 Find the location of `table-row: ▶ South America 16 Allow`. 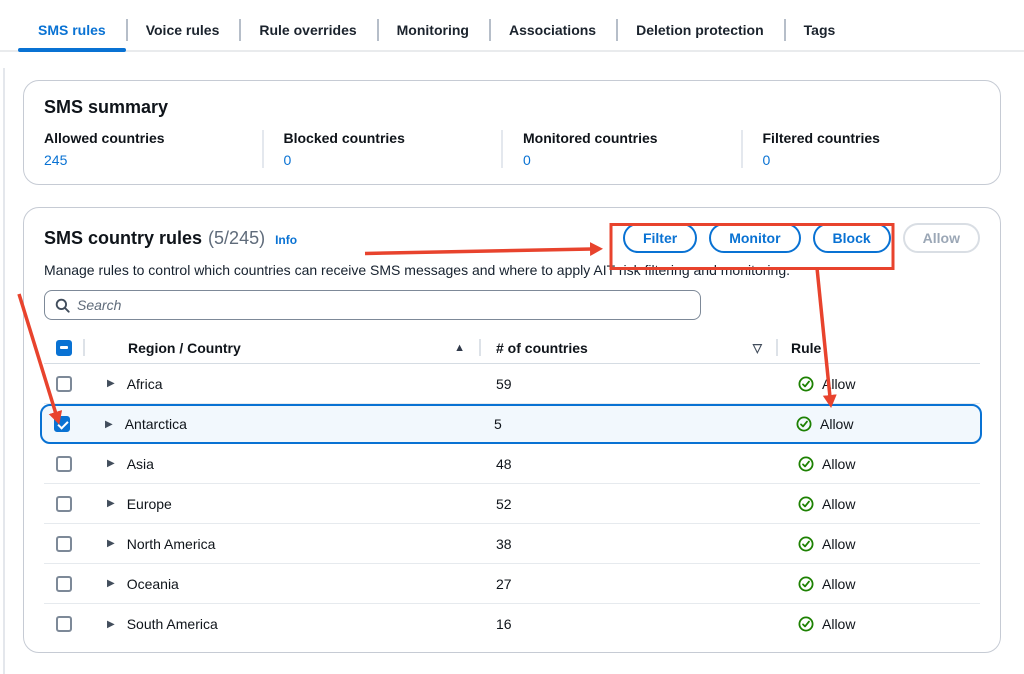

table-row: ▶ South America 16 Allow is located at coordinates (512, 624).